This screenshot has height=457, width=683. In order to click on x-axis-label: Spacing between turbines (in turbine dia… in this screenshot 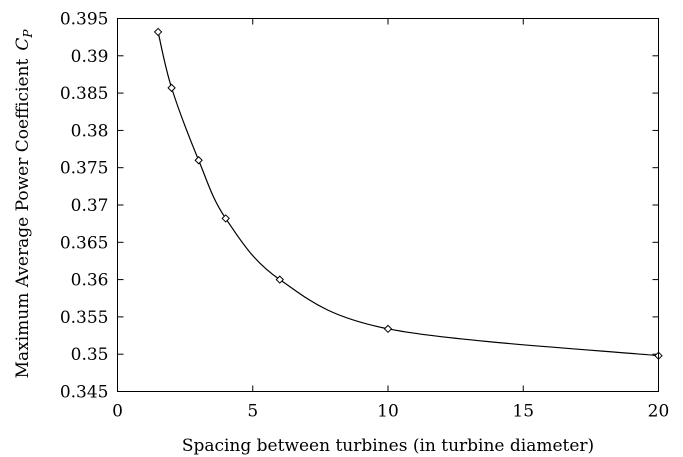, I will do `click(388, 446)`.